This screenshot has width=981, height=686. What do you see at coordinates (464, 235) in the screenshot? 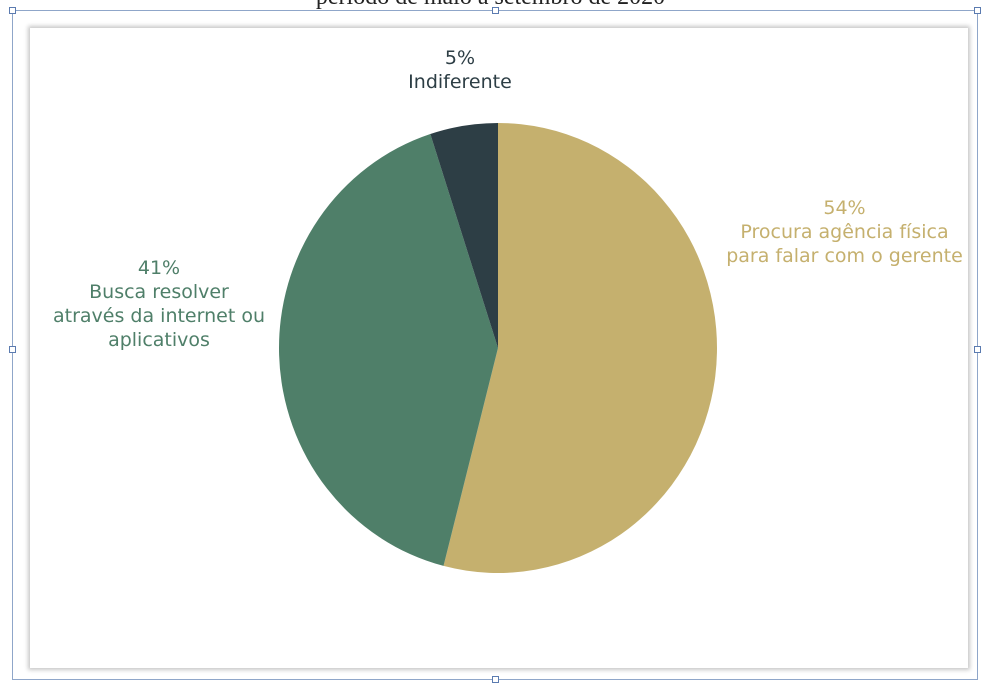
I see `pie-slice-indiferente` at bounding box center [464, 235].